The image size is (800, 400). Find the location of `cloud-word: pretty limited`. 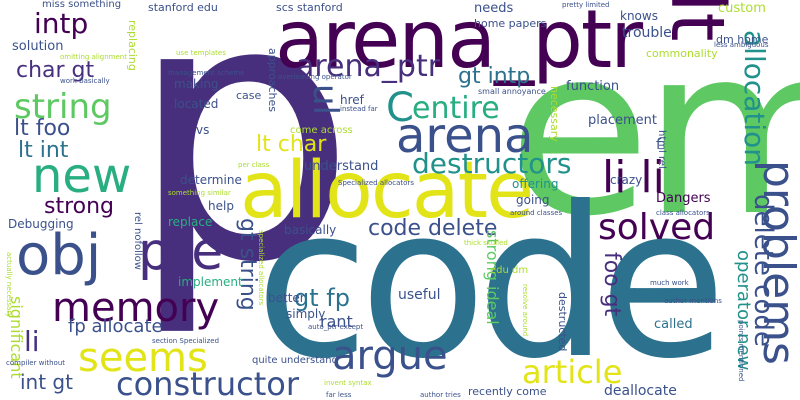

cloud-word: pretty limited is located at coordinates (586, 5).